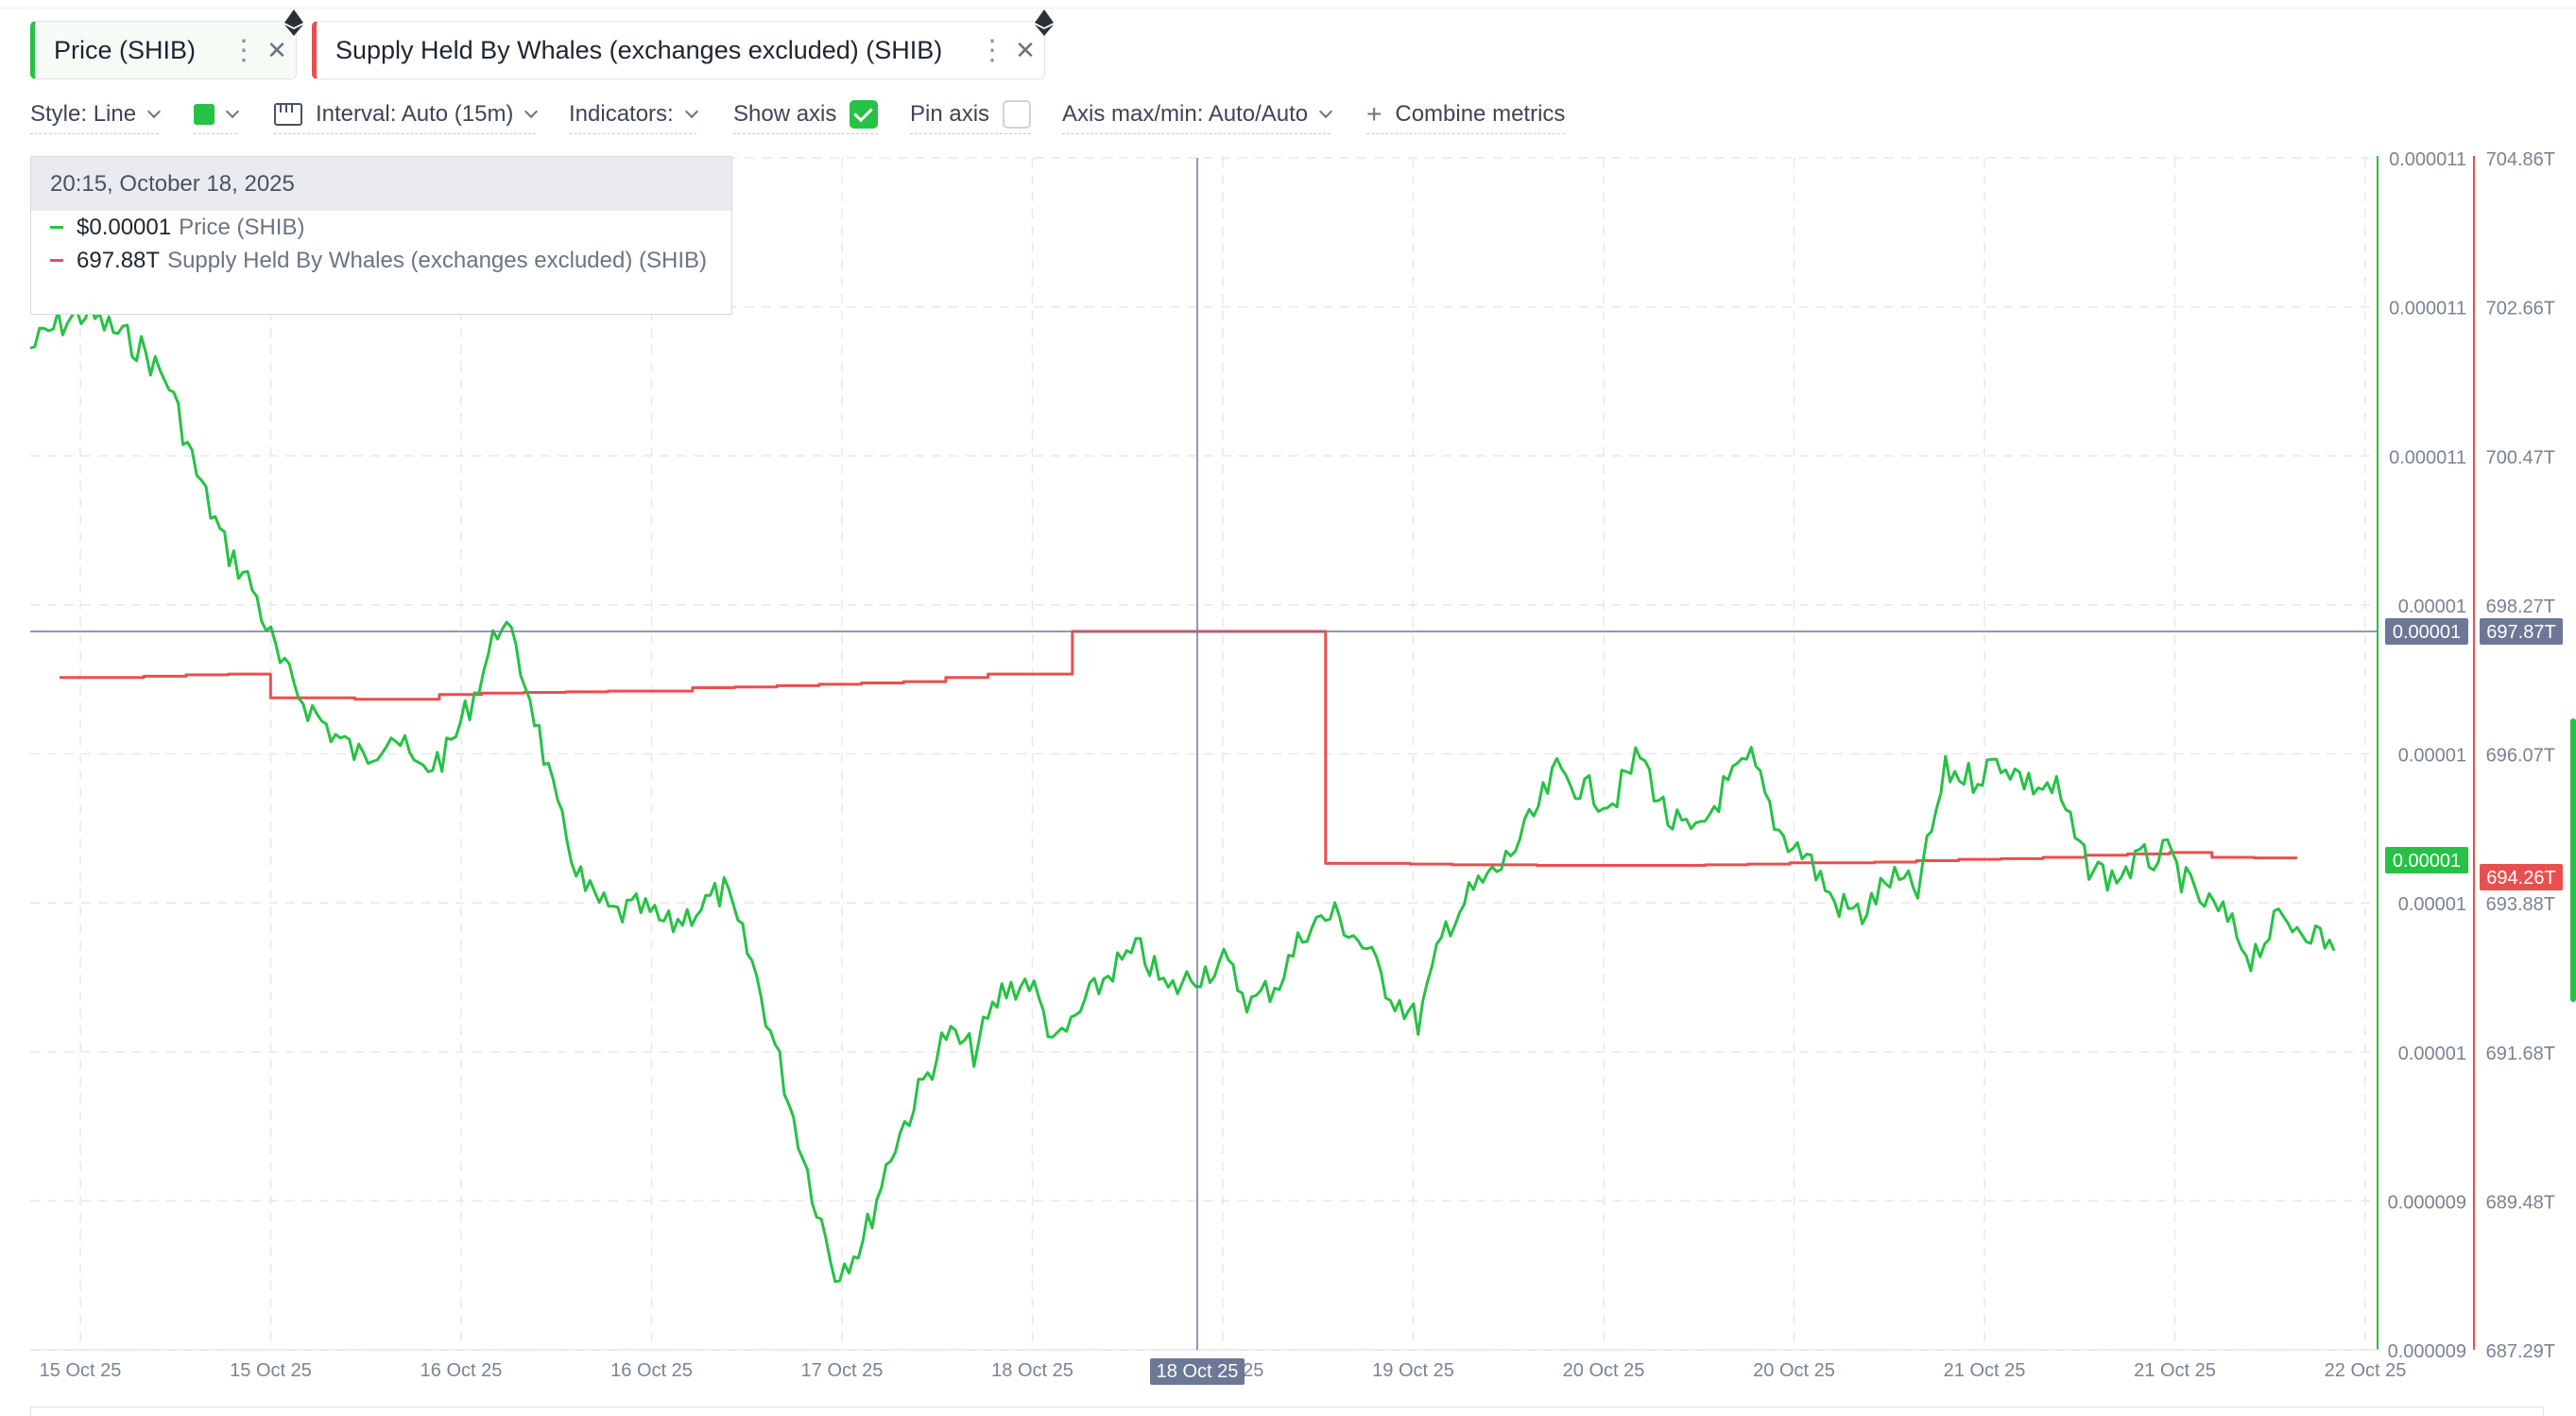 The width and height of the screenshot is (2576, 1416). I want to click on color-picker, so click(217, 116).